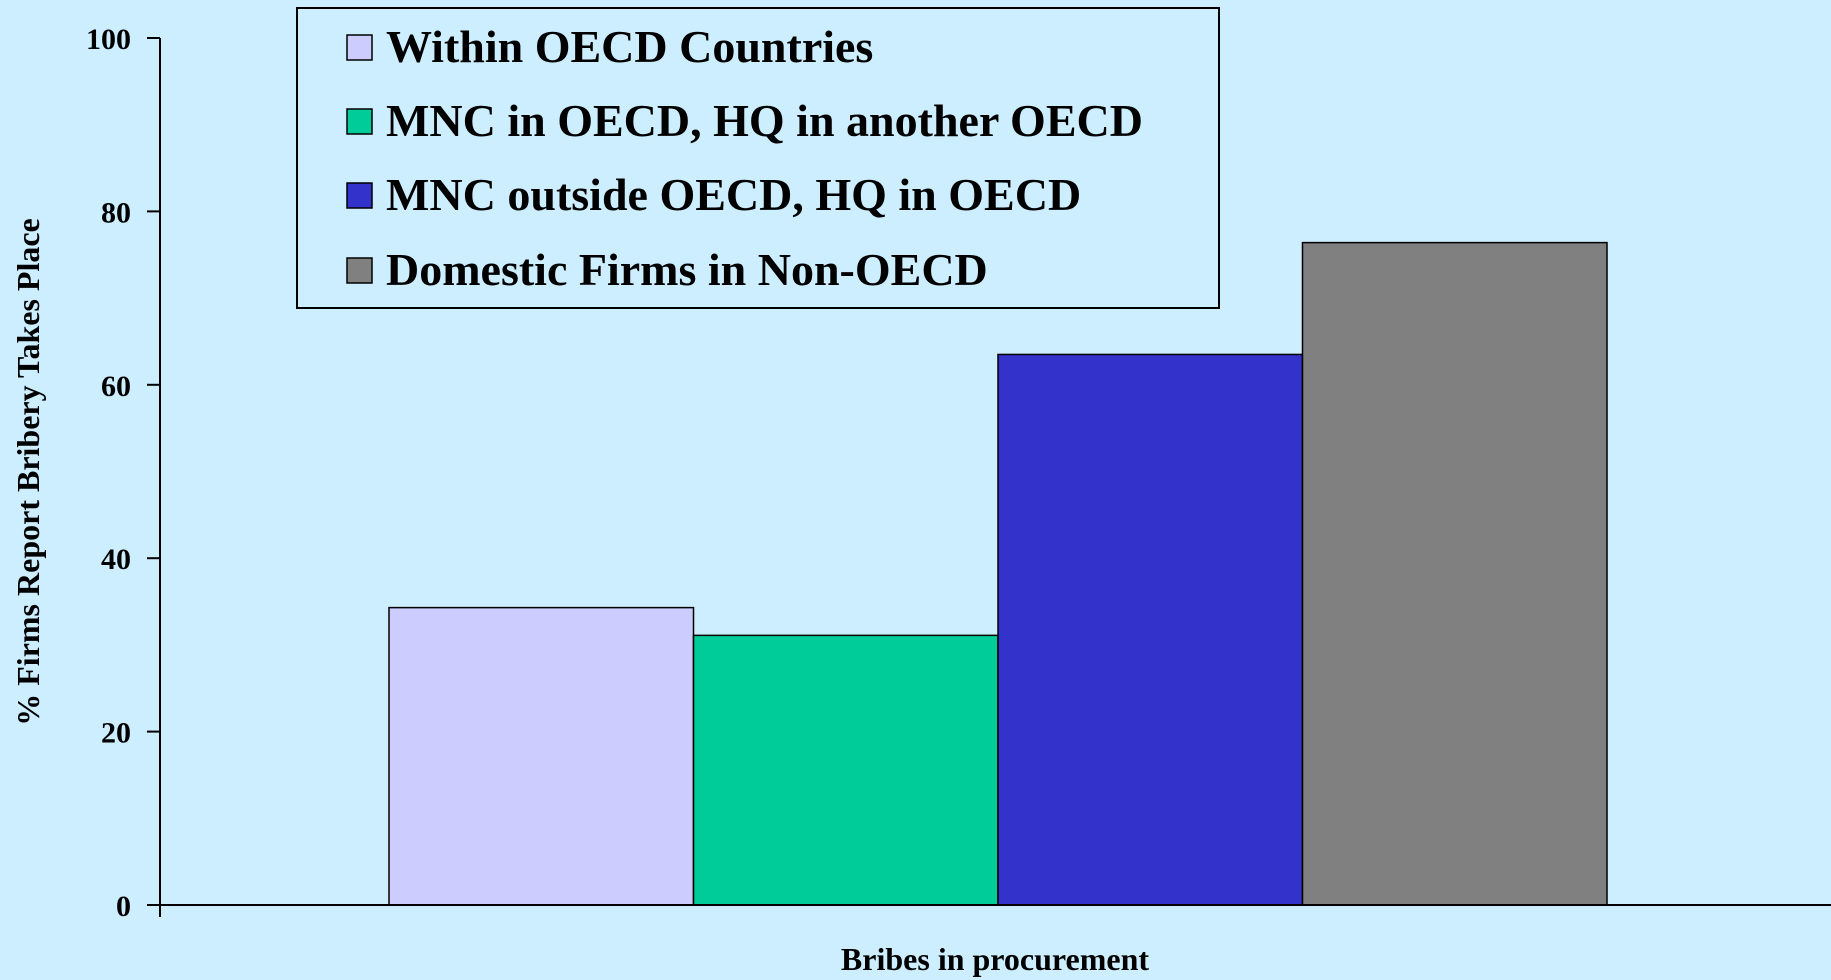  What do you see at coordinates (733, 194) in the screenshot?
I see `legend-label-3: MNC outside OECD, HQ in OECD` at bounding box center [733, 194].